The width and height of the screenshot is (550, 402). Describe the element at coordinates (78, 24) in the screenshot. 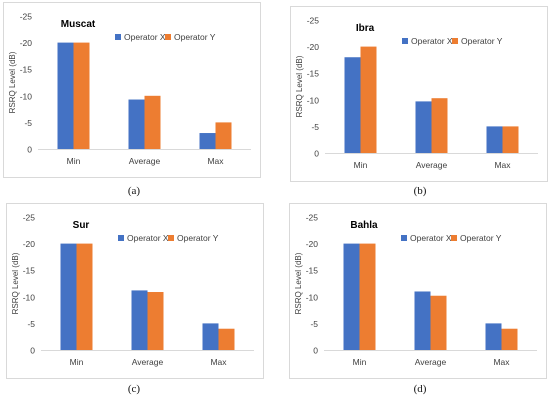

I see `chart-title: Muscat` at that location.